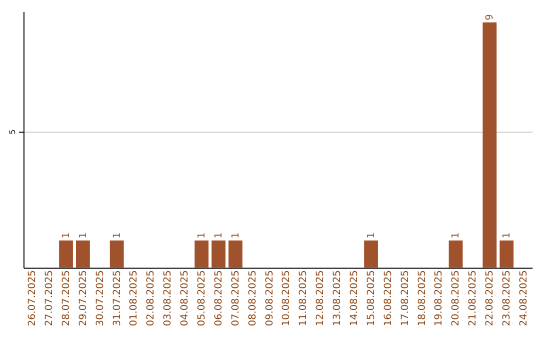 The width and height of the screenshot is (540, 340). Describe the element at coordinates (252, 298) in the screenshot. I see `x-tick-label: 08.08.2025` at that location.